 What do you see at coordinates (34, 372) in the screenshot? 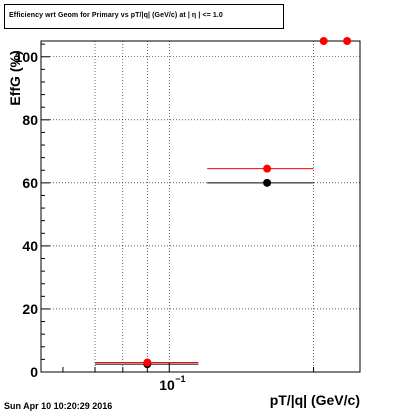
I see `y-tick-label: 0` at bounding box center [34, 372].